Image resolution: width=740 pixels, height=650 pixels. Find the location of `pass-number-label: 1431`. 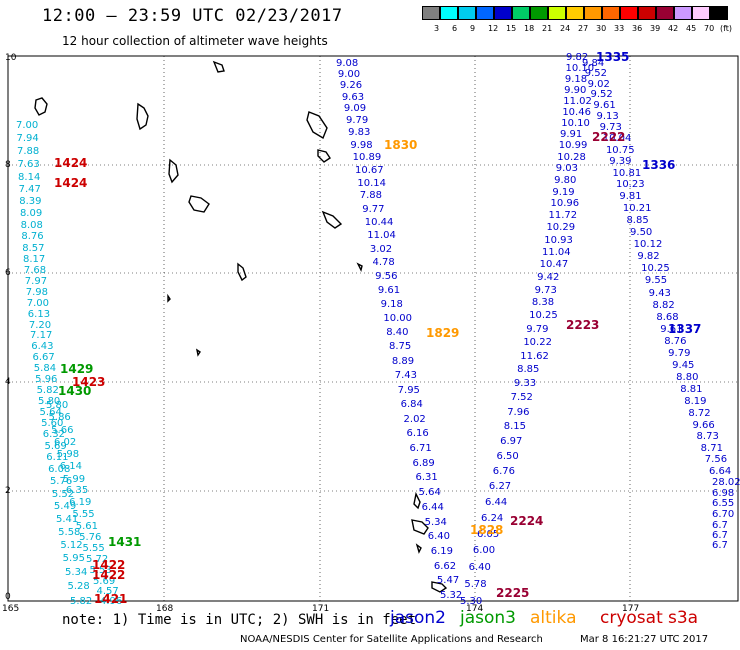

pass-number-label: 1431 is located at coordinates (125, 542).